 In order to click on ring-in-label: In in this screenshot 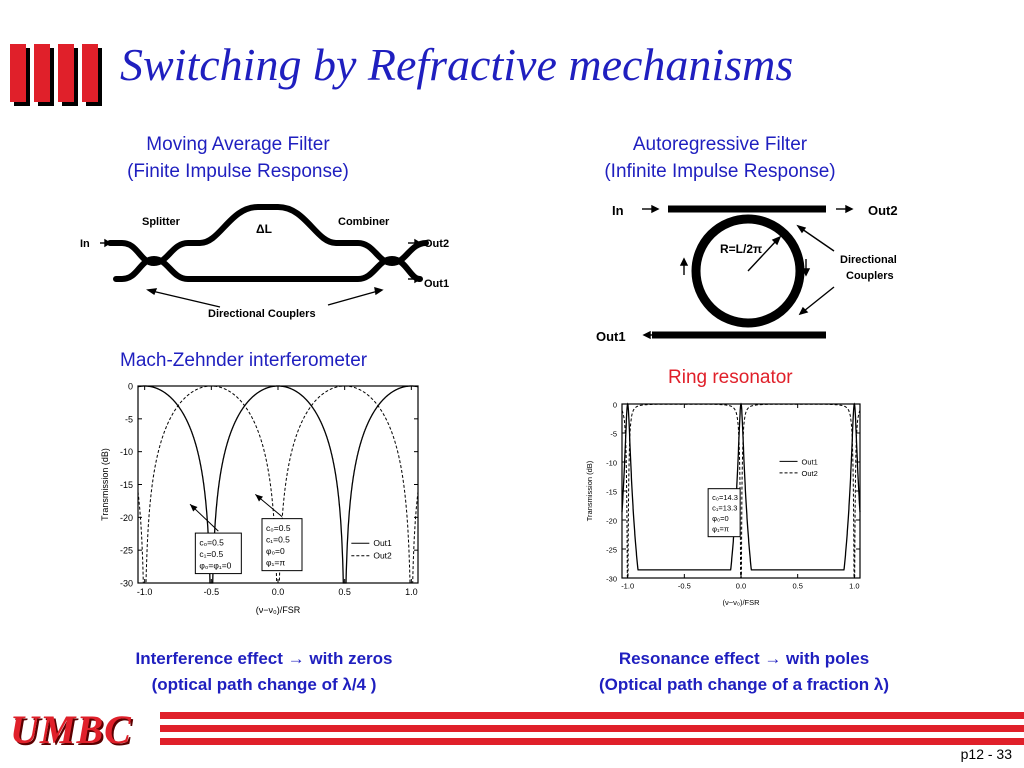, I will do `click(618, 210)`.